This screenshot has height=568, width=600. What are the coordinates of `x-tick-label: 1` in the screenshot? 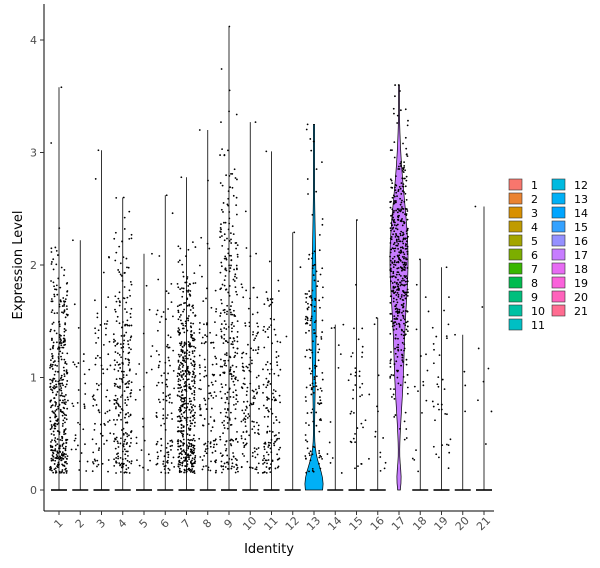 It's located at (59, 524).